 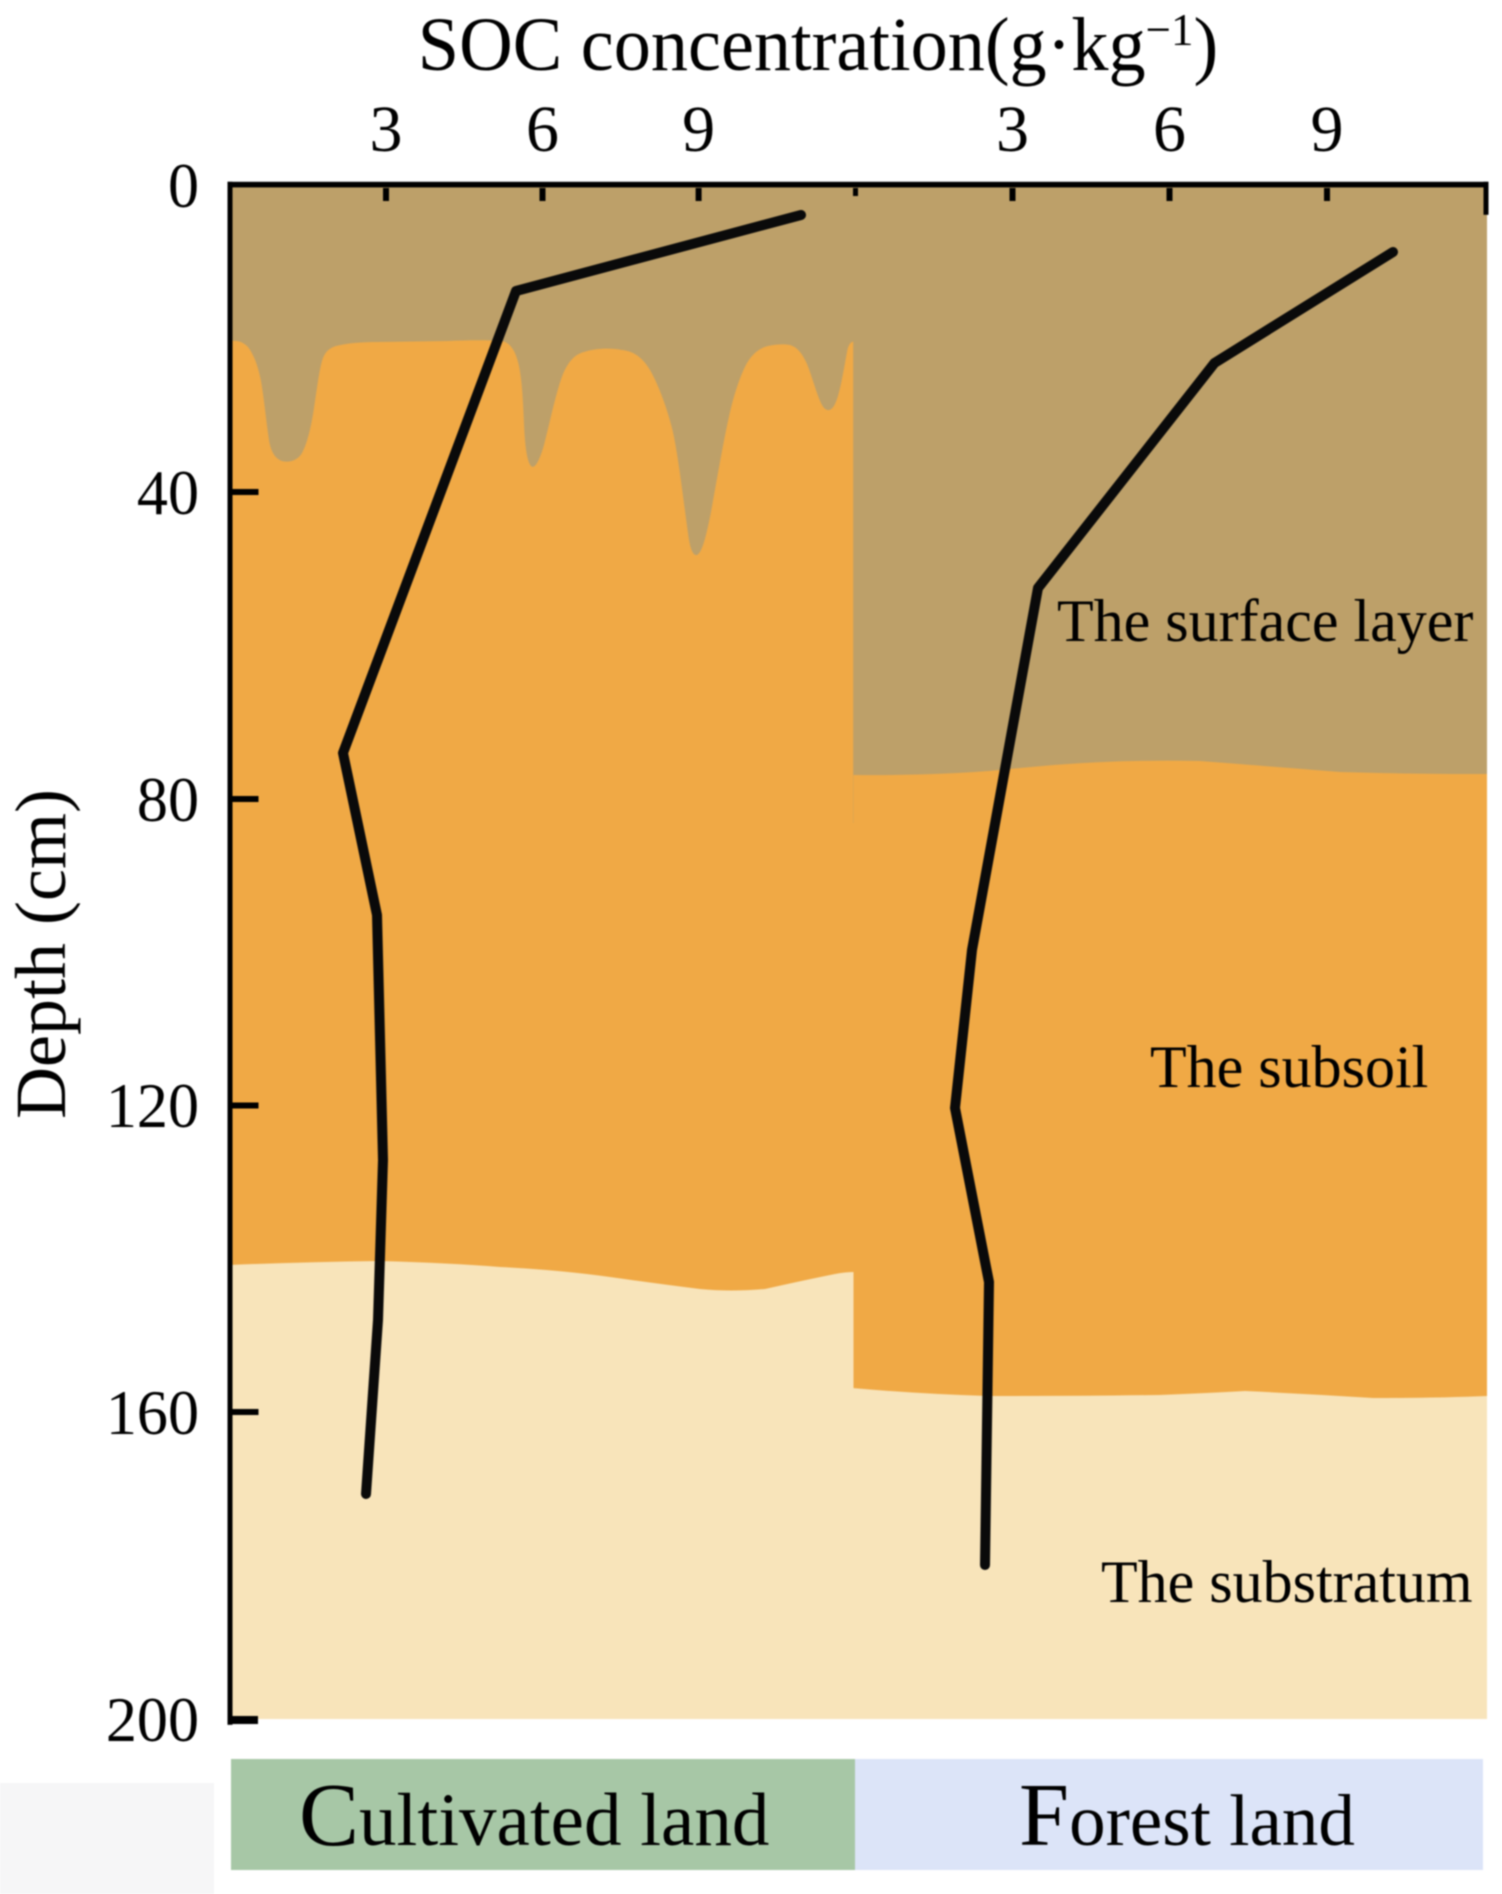 What do you see at coordinates (818, 45) in the screenshot?
I see `svg-text: SOC concentration(g·kg−1)` at bounding box center [818, 45].